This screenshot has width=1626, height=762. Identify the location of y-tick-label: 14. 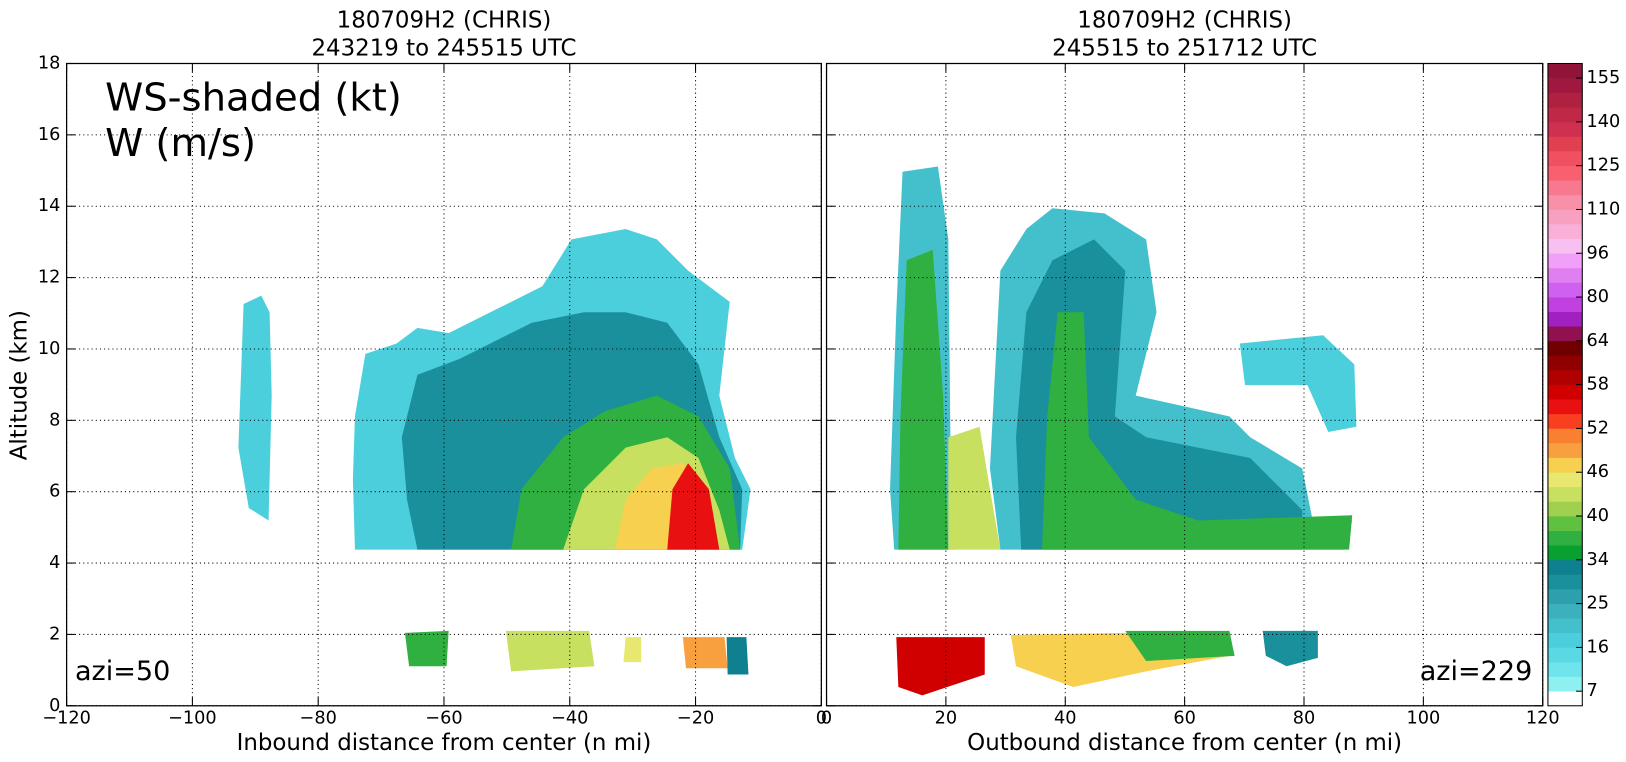
(49, 206).